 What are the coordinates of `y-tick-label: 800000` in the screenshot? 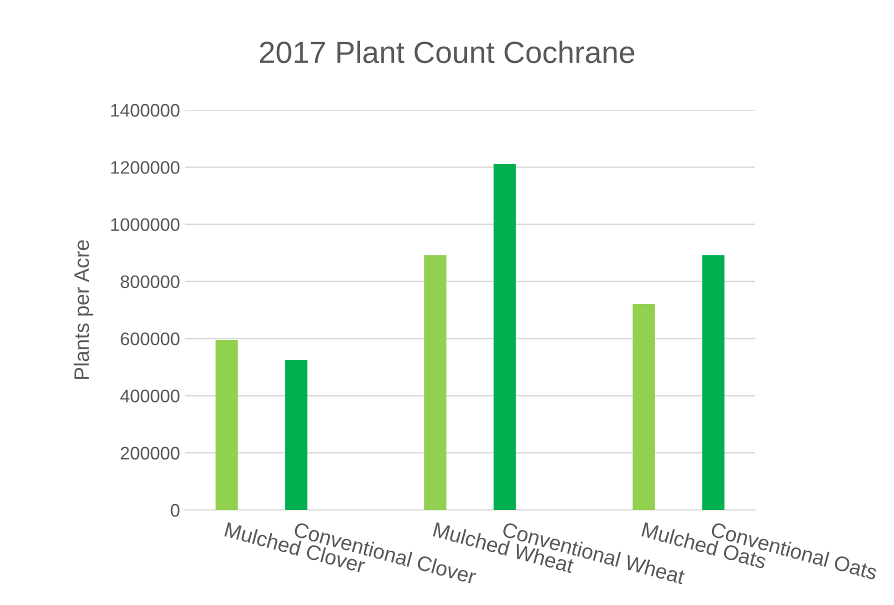 It's located at (150, 281).